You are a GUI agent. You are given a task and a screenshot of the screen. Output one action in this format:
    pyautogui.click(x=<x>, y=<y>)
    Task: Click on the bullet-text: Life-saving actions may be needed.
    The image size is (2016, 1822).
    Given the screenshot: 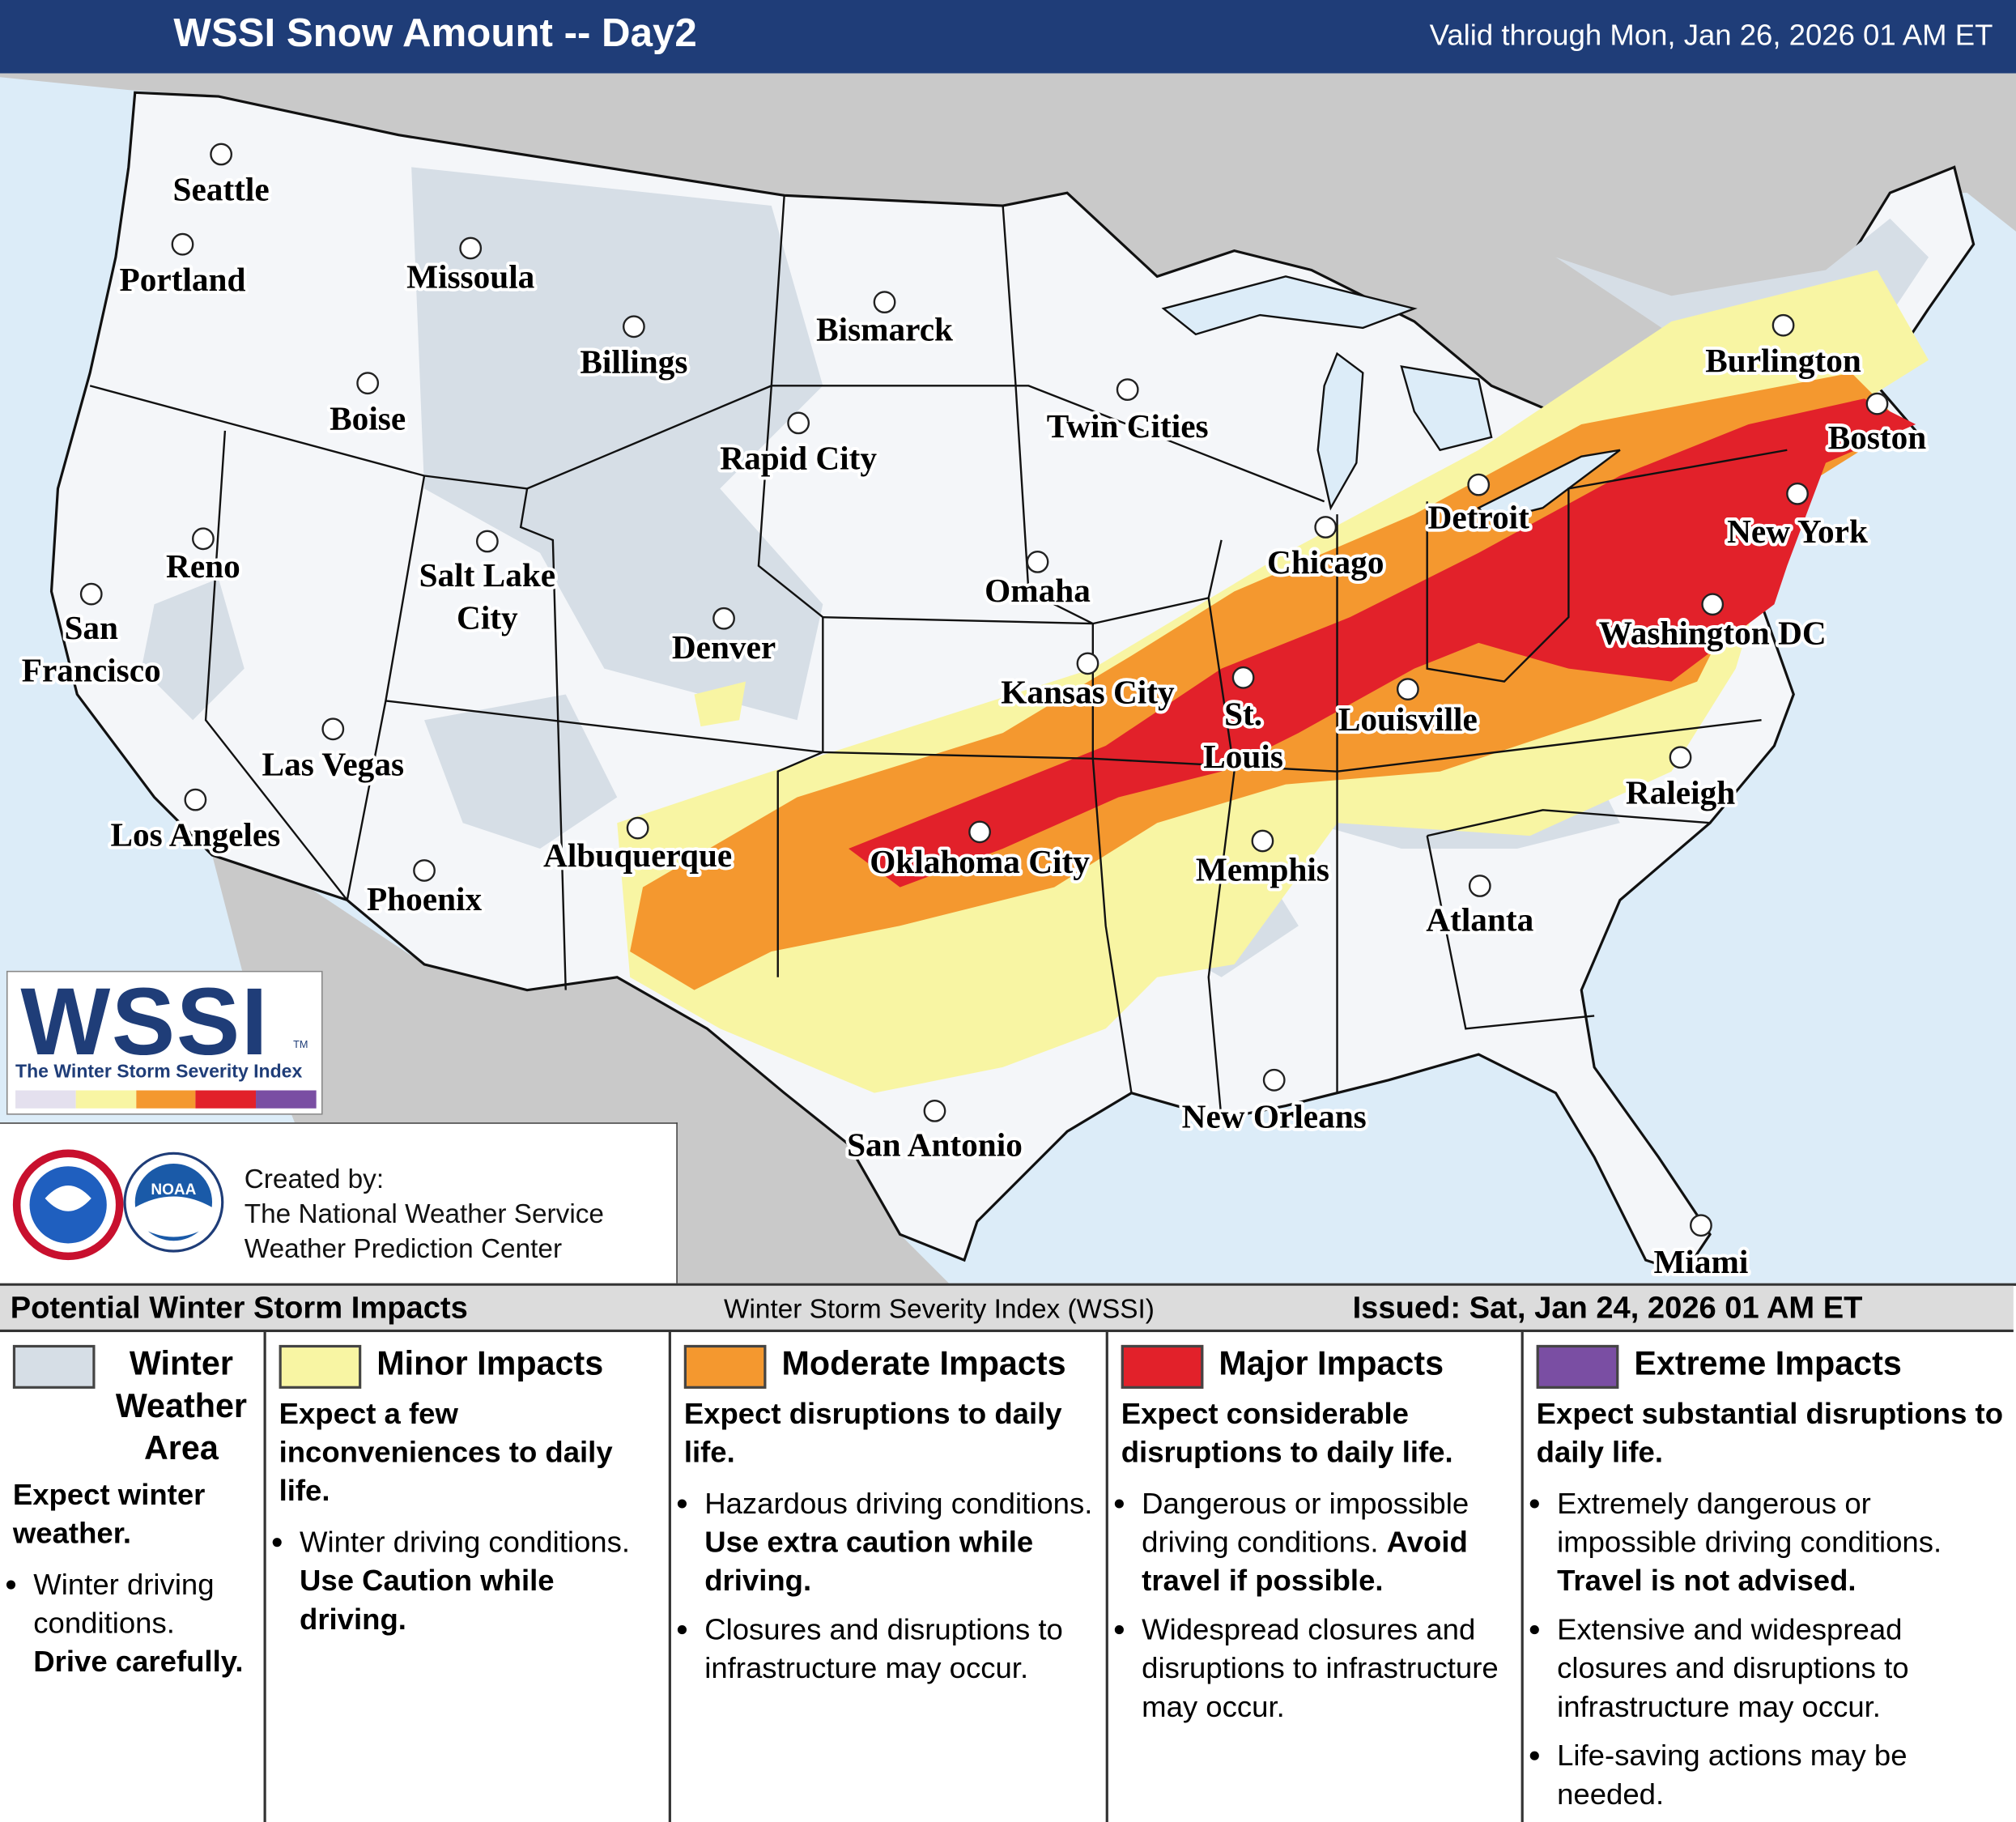 What is the action you would take?
    pyautogui.click(x=1732, y=1775)
    